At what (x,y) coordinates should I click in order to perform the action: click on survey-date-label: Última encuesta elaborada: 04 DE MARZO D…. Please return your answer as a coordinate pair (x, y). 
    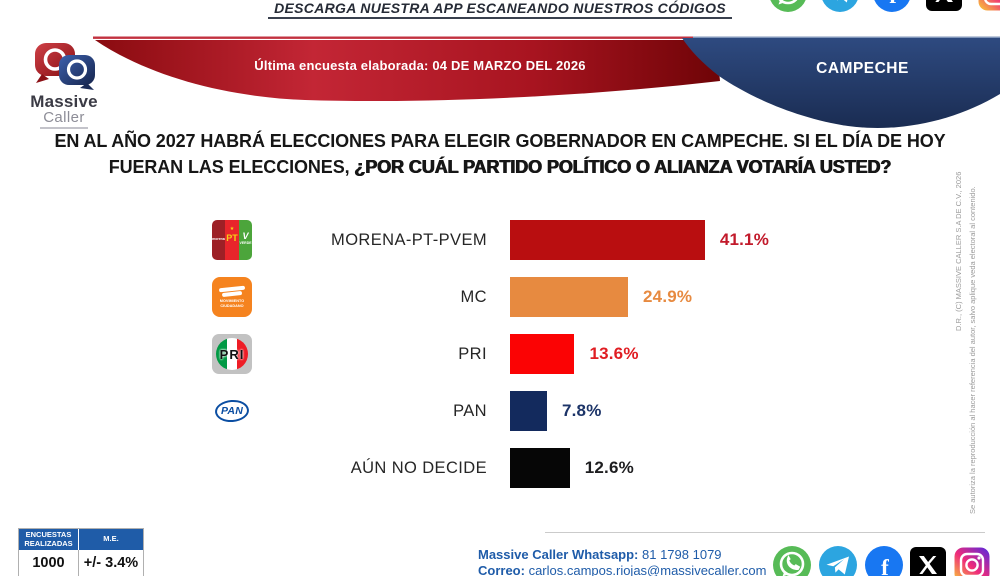
    Looking at the image, I should click on (420, 65).